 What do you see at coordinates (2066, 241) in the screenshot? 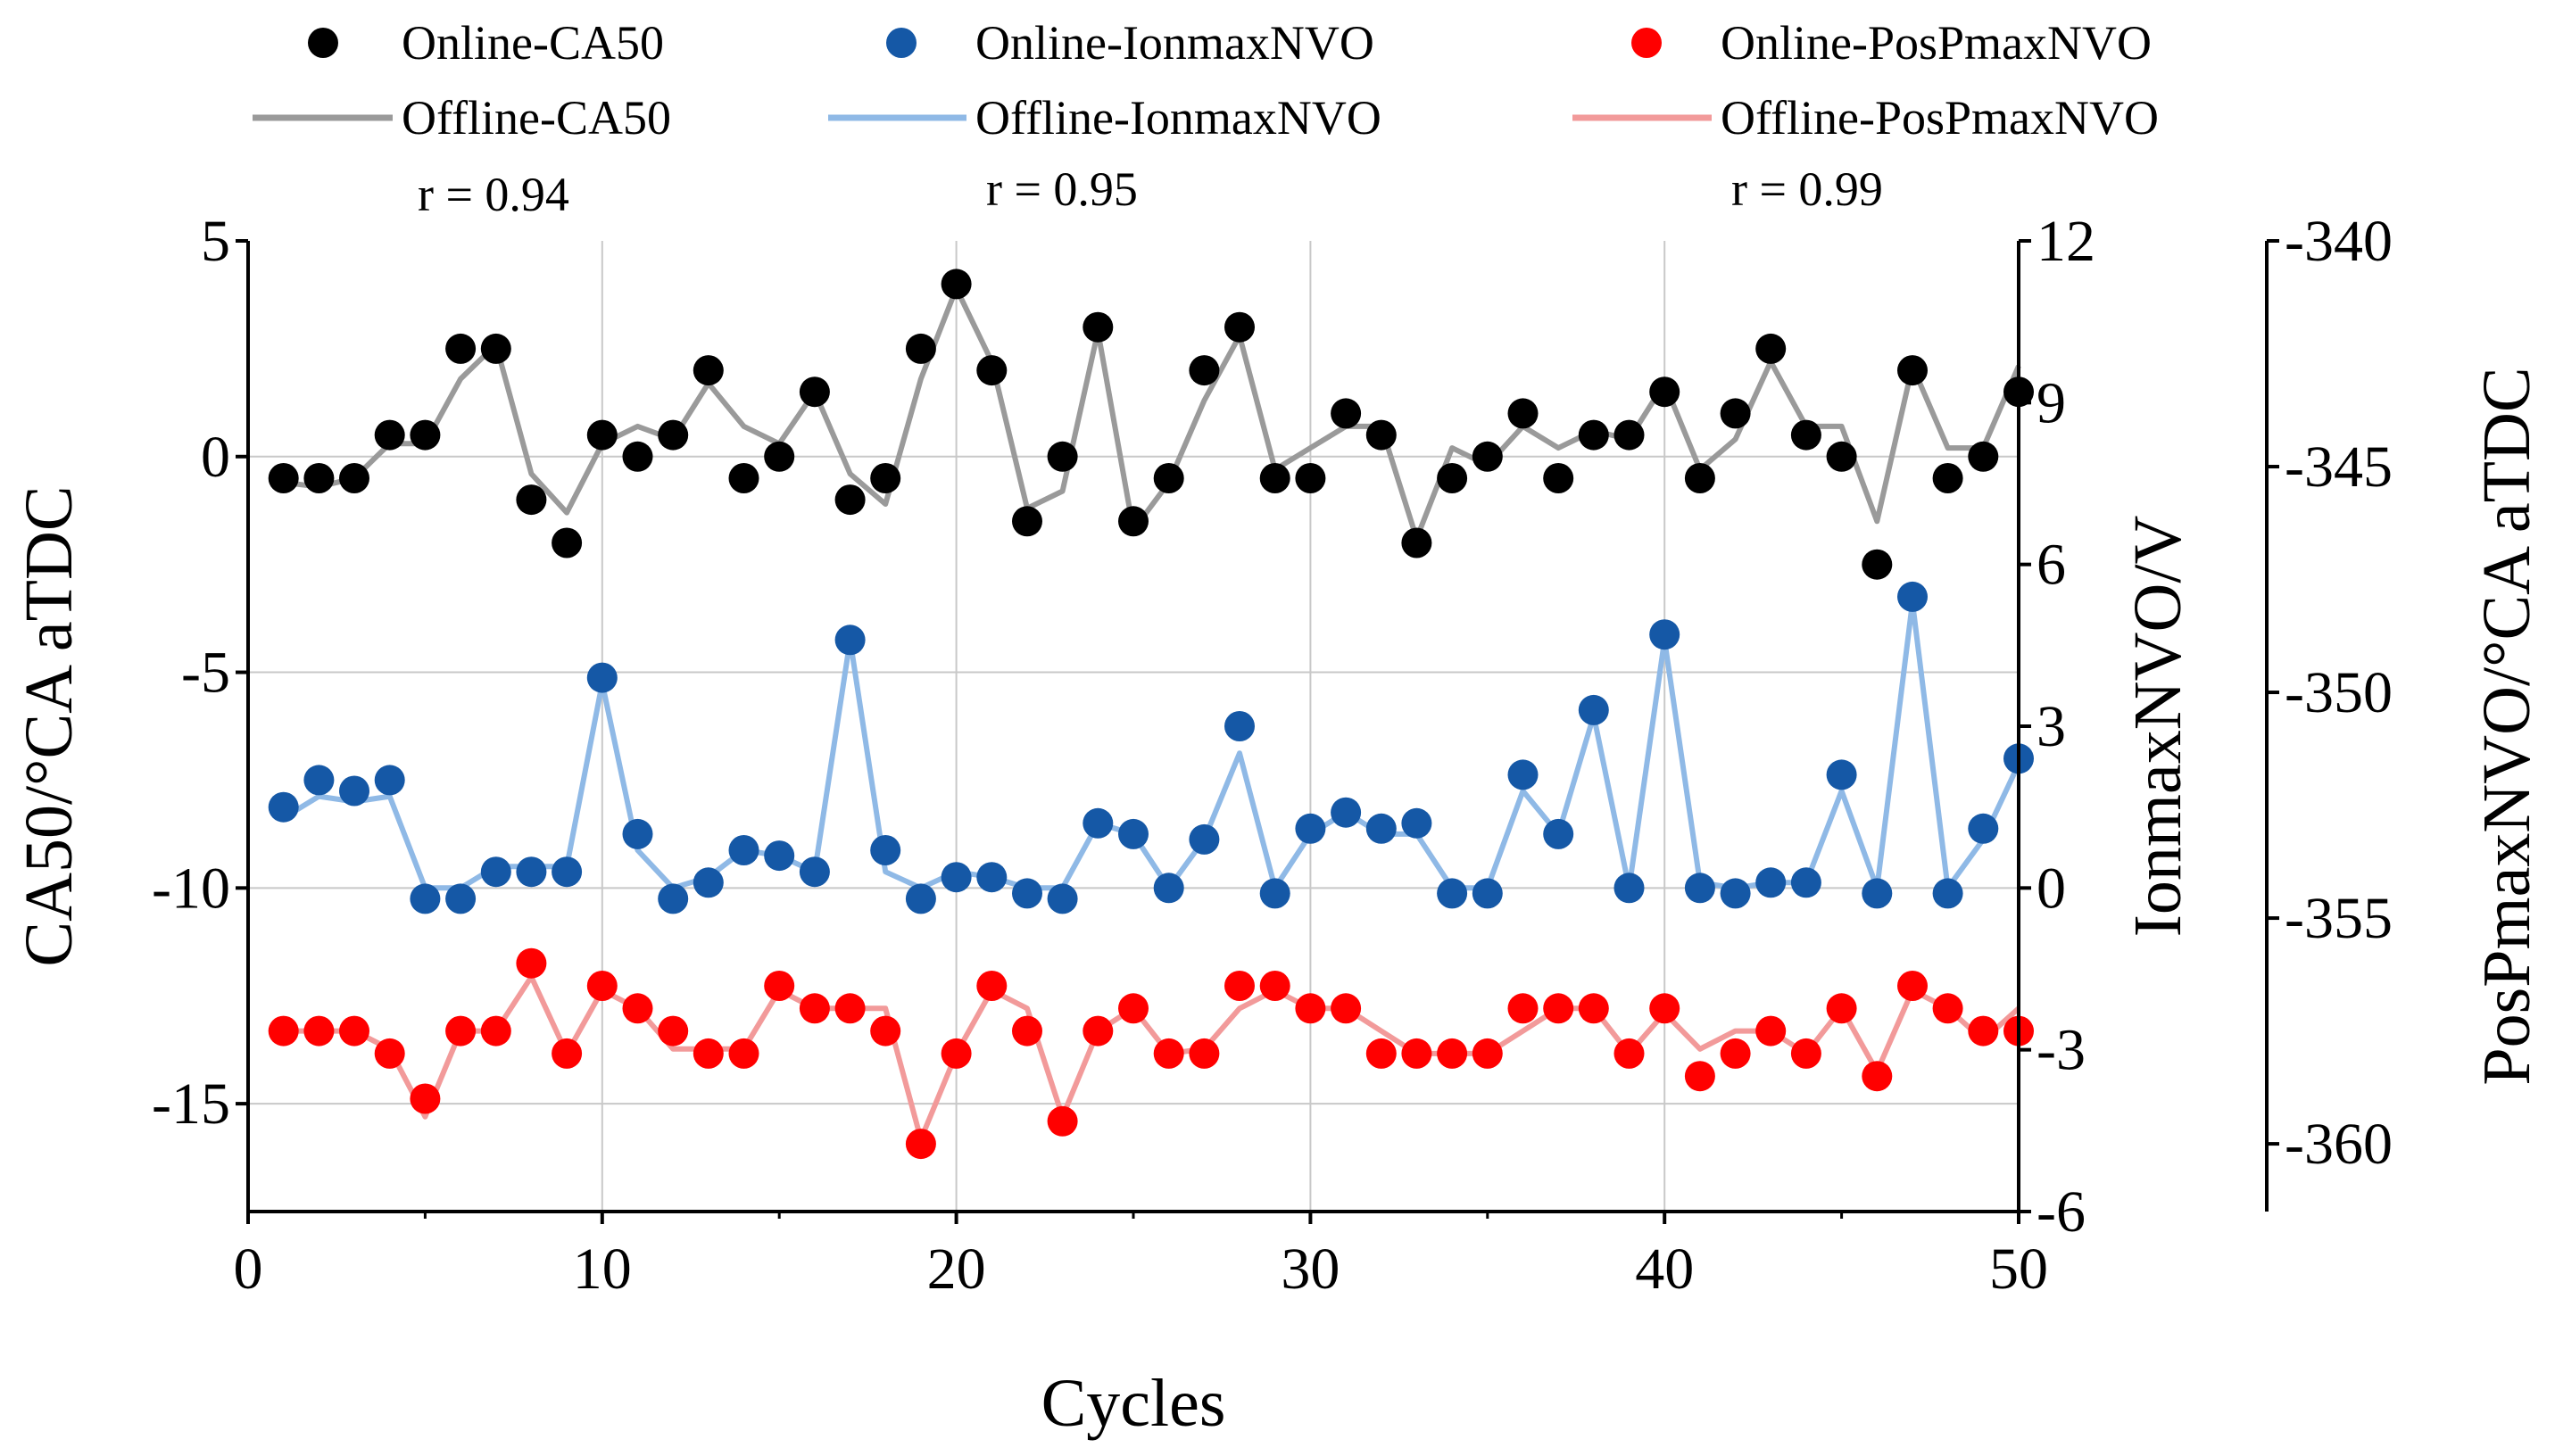
I see `right1-y-tick-label: 12` at bounding box center [2066, 241].